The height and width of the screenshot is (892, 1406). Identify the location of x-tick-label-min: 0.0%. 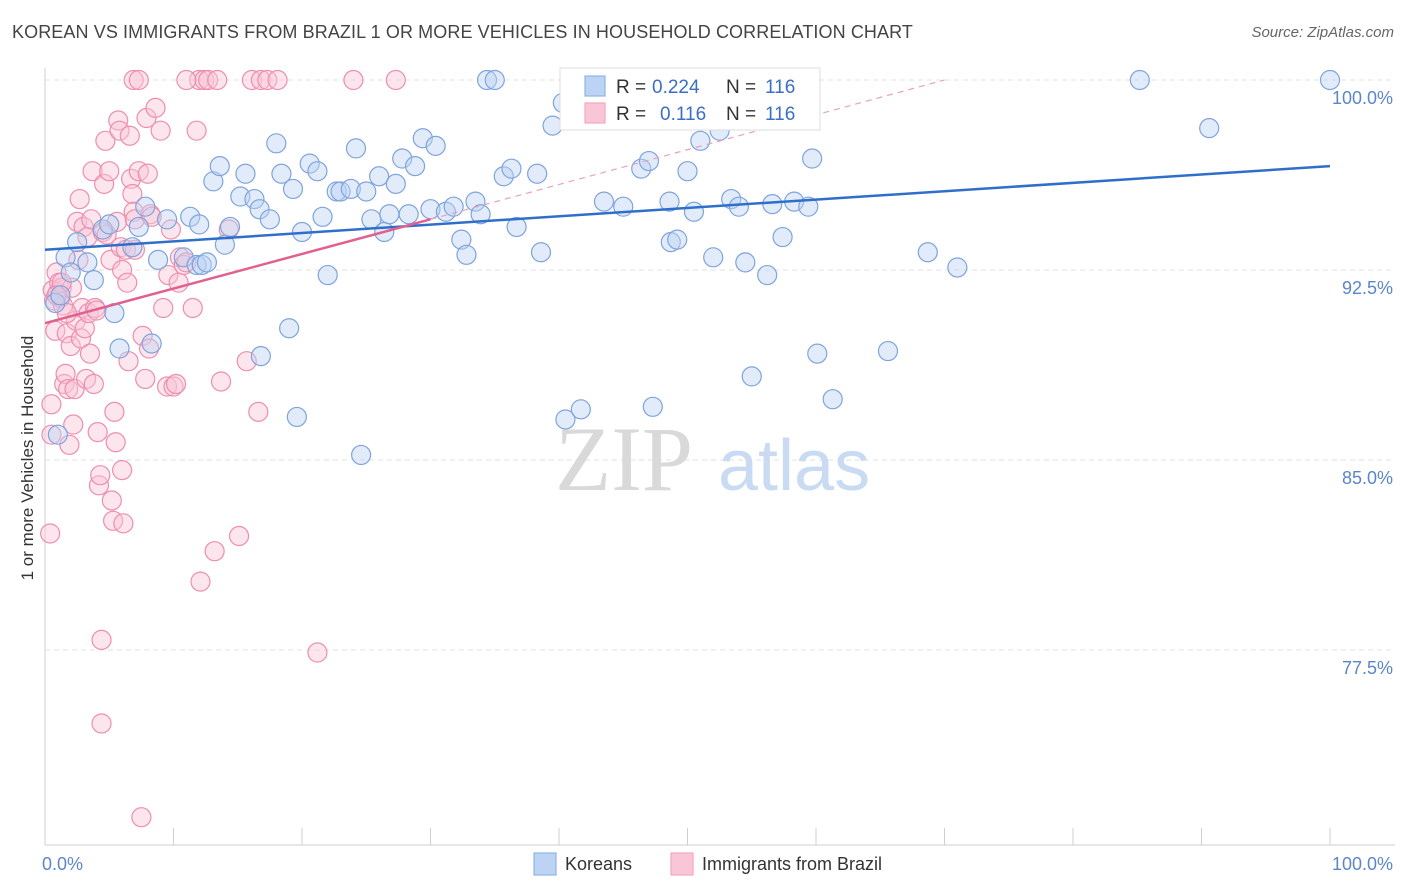
(62, 864).